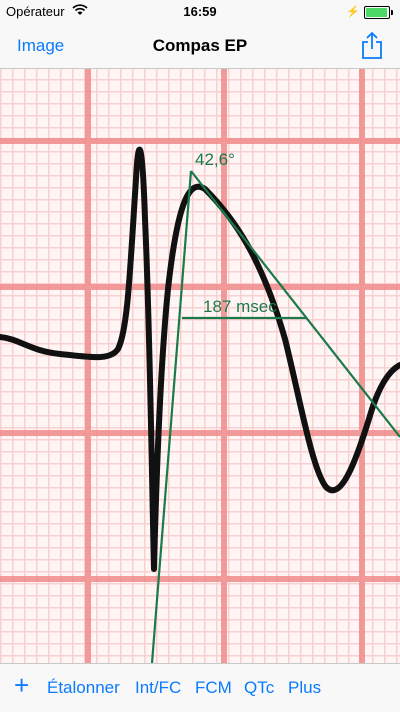 Image resolution: width=400 pixels, height=712 pixels. What do you see at coordinates (80, 11) in the screenshot?
I see `wifi-icon` at bounding box center [80, 11].